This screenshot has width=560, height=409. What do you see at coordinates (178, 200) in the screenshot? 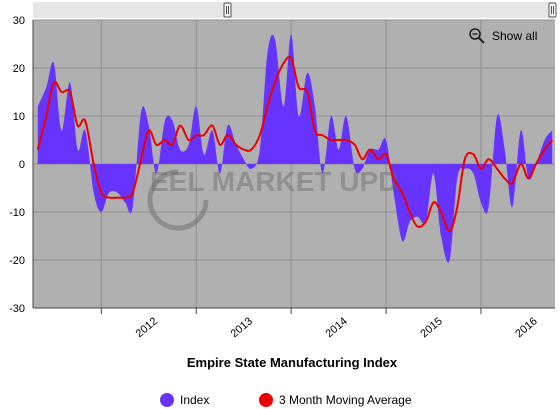
I see `watermark-logo` at bounding box center [178, 200].